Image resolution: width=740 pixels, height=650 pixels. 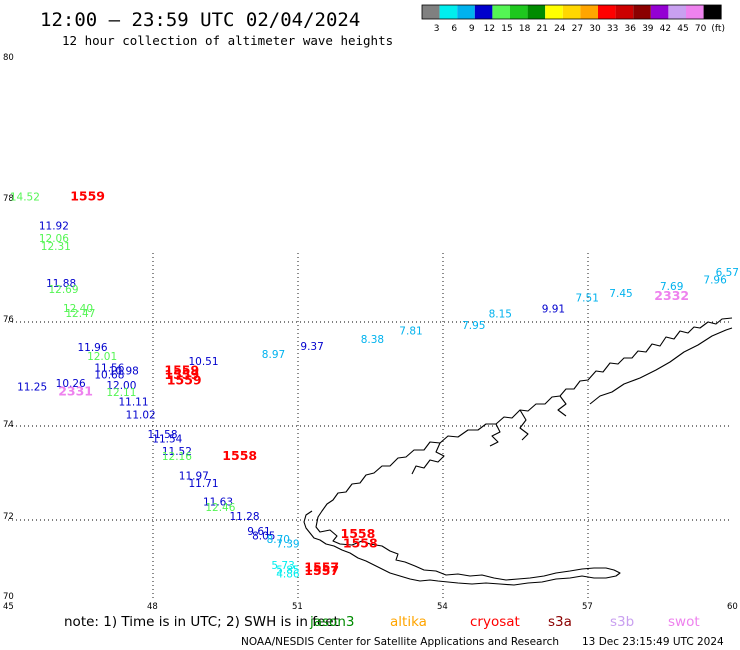 I want to click on wave-height-label: 7.39, so click(x=287, y=544).